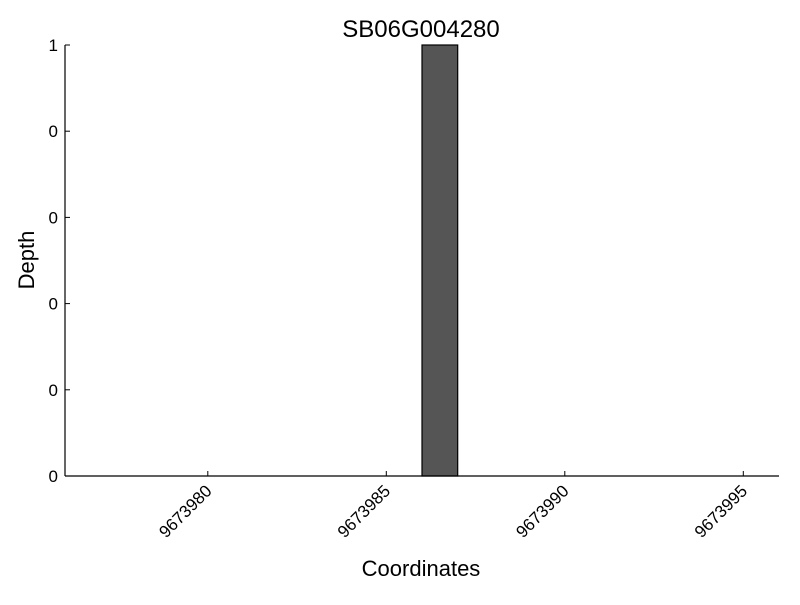 This screenshot has height=605, width=800. Describe the element at coordinates (185, 511) in the screenshot. I see `x-tick-label: 9673980` at that location.